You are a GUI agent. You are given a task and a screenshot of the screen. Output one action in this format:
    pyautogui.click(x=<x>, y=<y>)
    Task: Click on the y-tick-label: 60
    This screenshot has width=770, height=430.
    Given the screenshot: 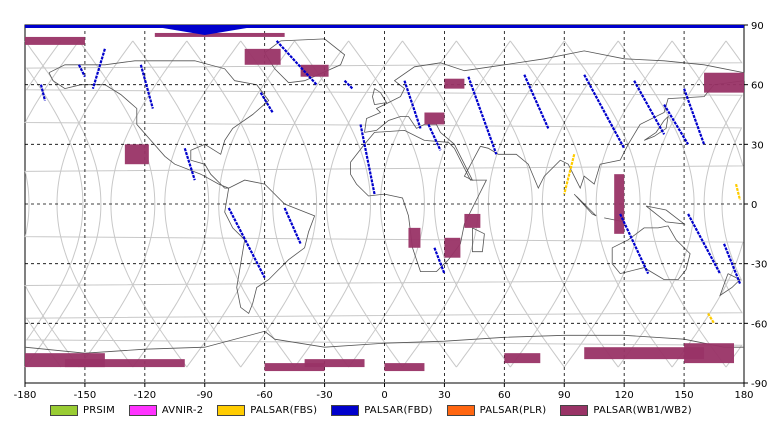 What is the action you would take?
    pyautogui.click(x=757, y=86)
    